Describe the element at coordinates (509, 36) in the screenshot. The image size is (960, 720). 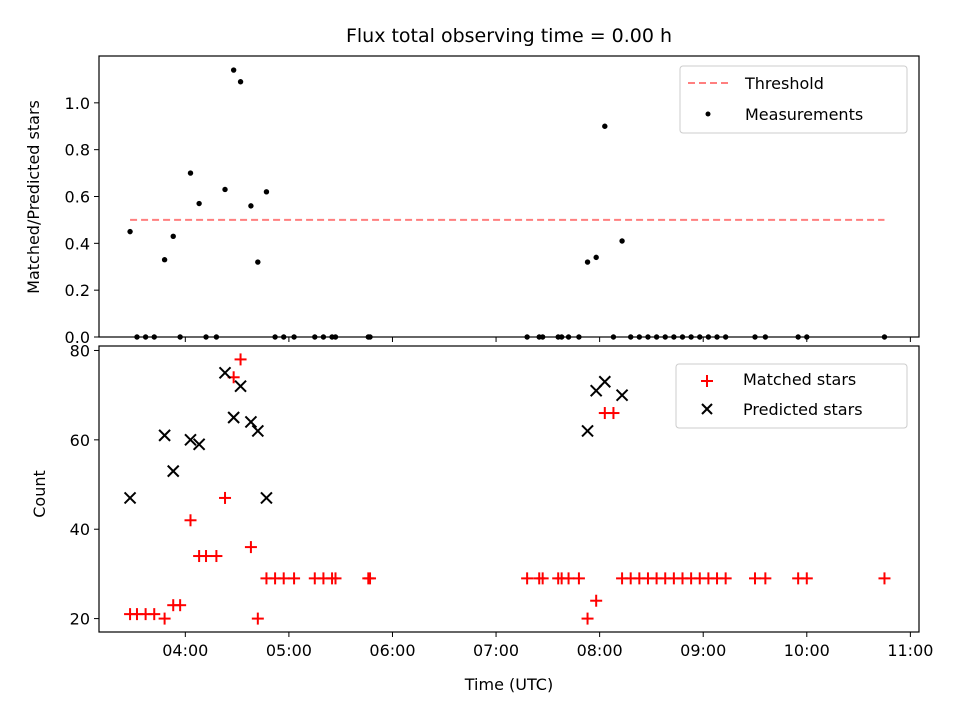
I see `chart-title: Flux total observing time = 0.00 h` at that location.